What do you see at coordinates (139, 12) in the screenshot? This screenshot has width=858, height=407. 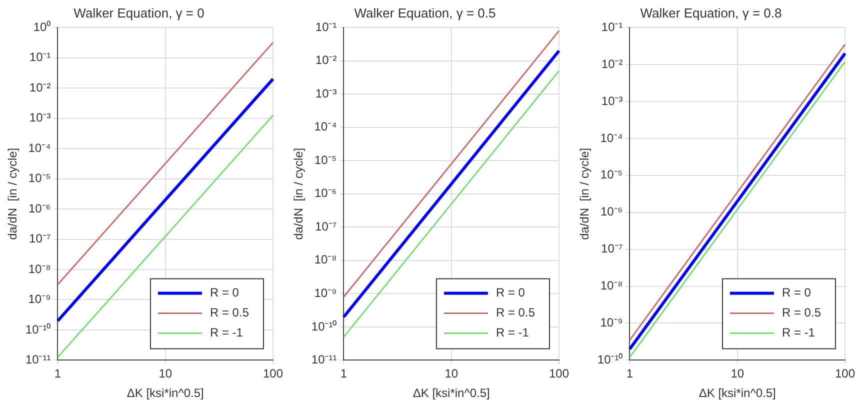 I see `chart-title: Walker Equation, γ = 0` at bounding box center [139, 12].